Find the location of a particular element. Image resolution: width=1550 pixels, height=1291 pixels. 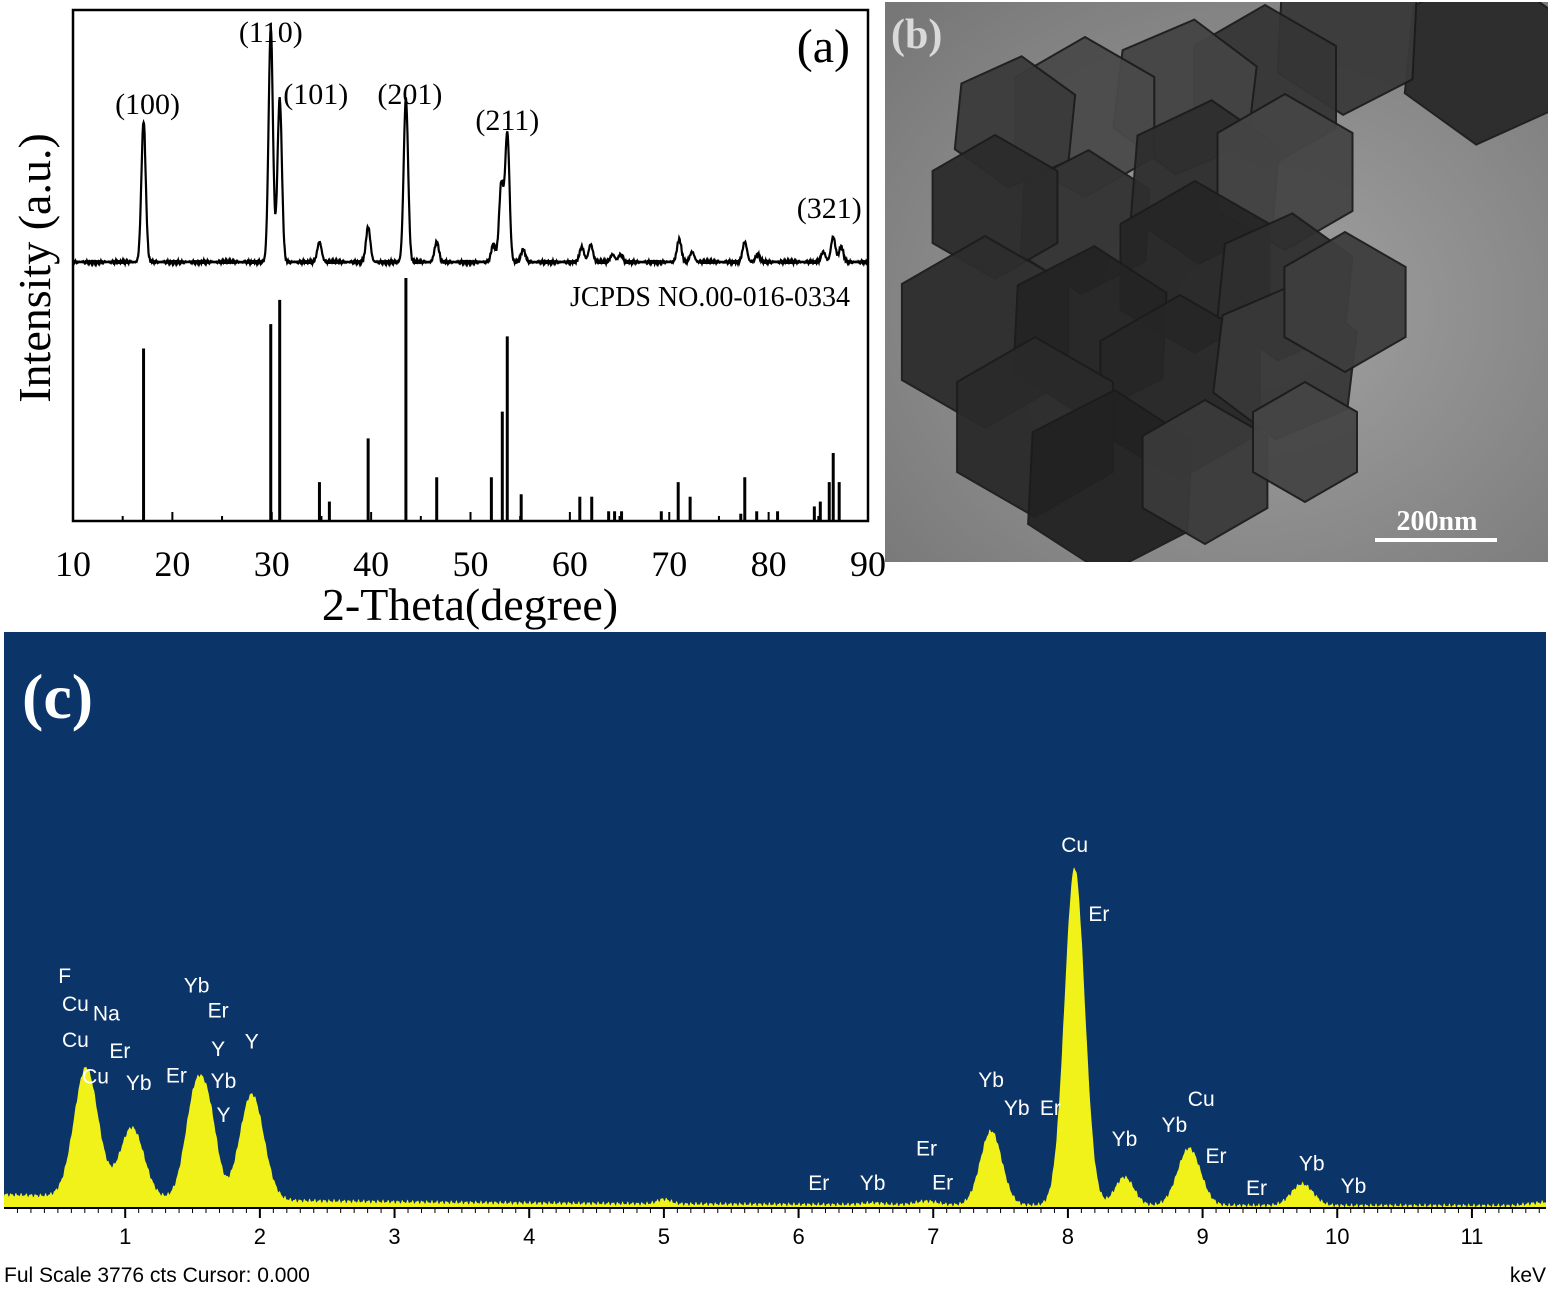

eds-x-tick-label: 7 is located at coordinates (933, 1236).